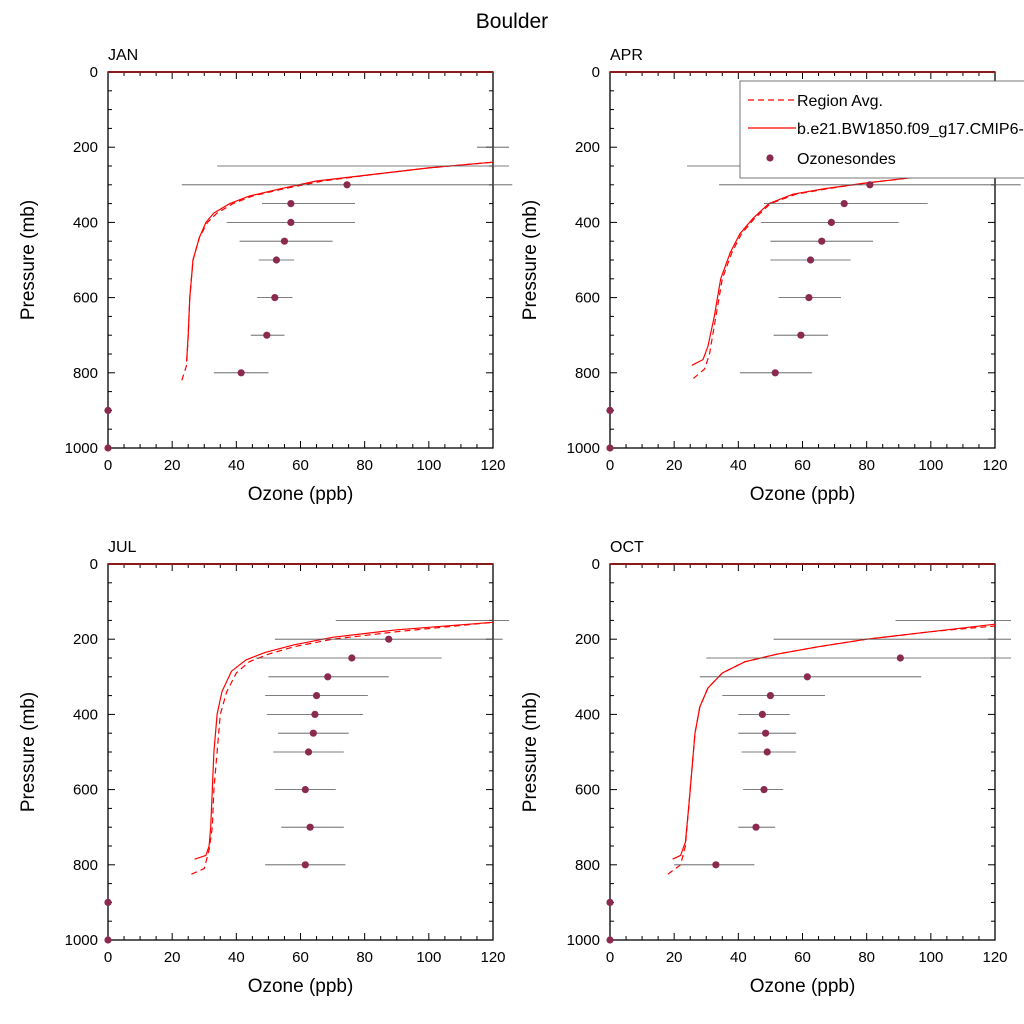  Describe the element at coordinates (587, 222) in the screenshot. I see `y-tick-label: 400` at that location.